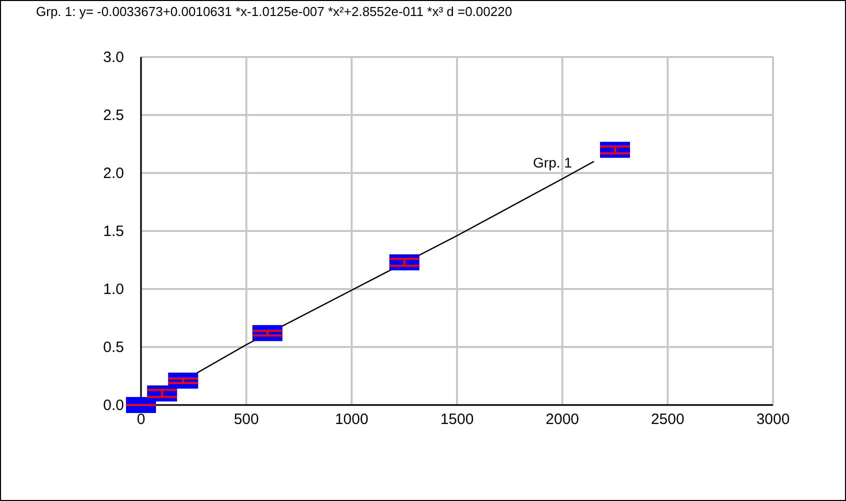  Describe the element at coordinates (667, 419) in the screenshot. I see `x-tick-label: 2500` at that location.